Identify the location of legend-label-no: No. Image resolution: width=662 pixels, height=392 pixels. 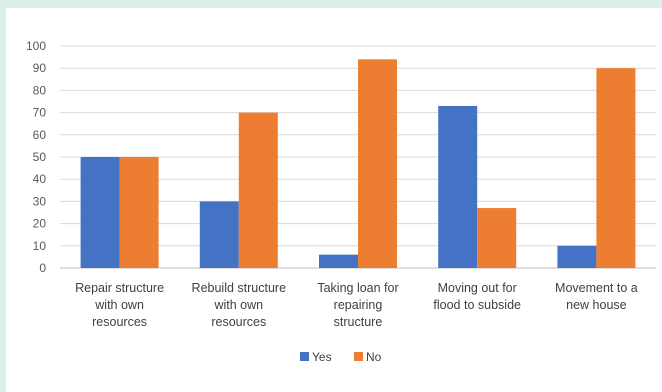
(374, 357).